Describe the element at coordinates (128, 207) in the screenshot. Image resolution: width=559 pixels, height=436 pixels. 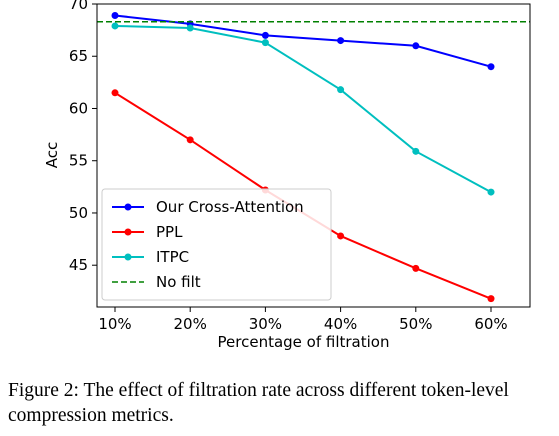
I see `legend-marker-our-cross-attention` at that location.